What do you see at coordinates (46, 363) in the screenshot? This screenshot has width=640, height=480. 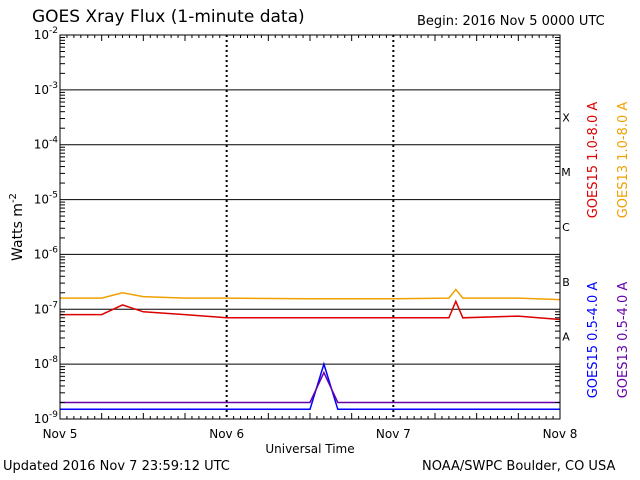 I see `y-tick-label: 10⁻⁸` at bounding box center [46, 363].